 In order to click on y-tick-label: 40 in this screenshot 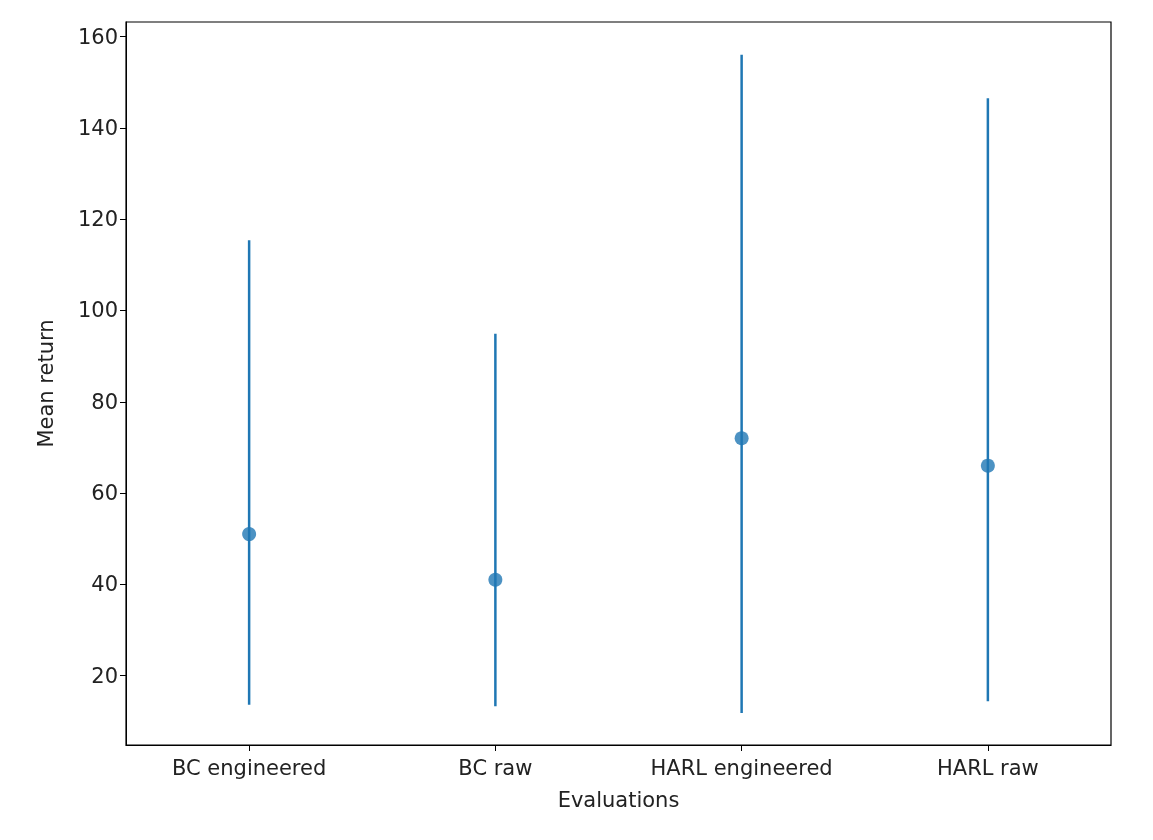, I will do `click(104, 584)`.